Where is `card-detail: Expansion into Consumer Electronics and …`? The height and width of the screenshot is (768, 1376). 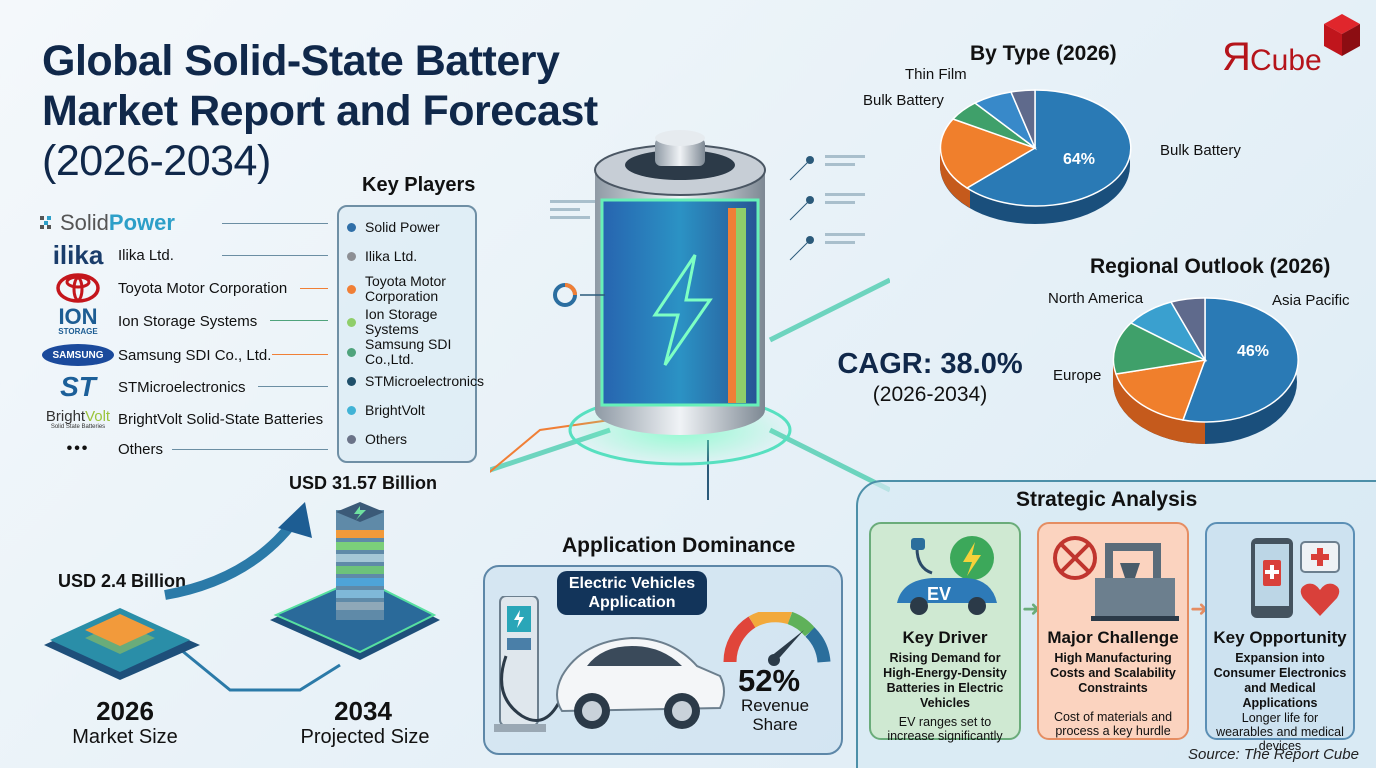 card-detail: Expansion into Consumer Electronics and … is located at coordinates (1280, 680).